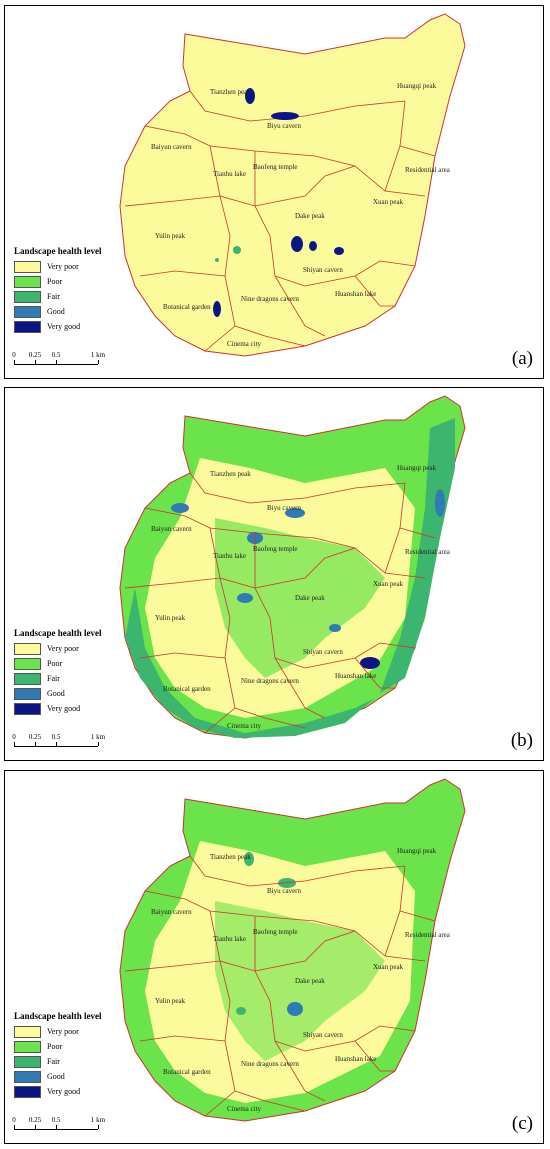 This screenshot has height=1149, width=550. I want to click on label-region: Baofeng temple, so click(275, 167).